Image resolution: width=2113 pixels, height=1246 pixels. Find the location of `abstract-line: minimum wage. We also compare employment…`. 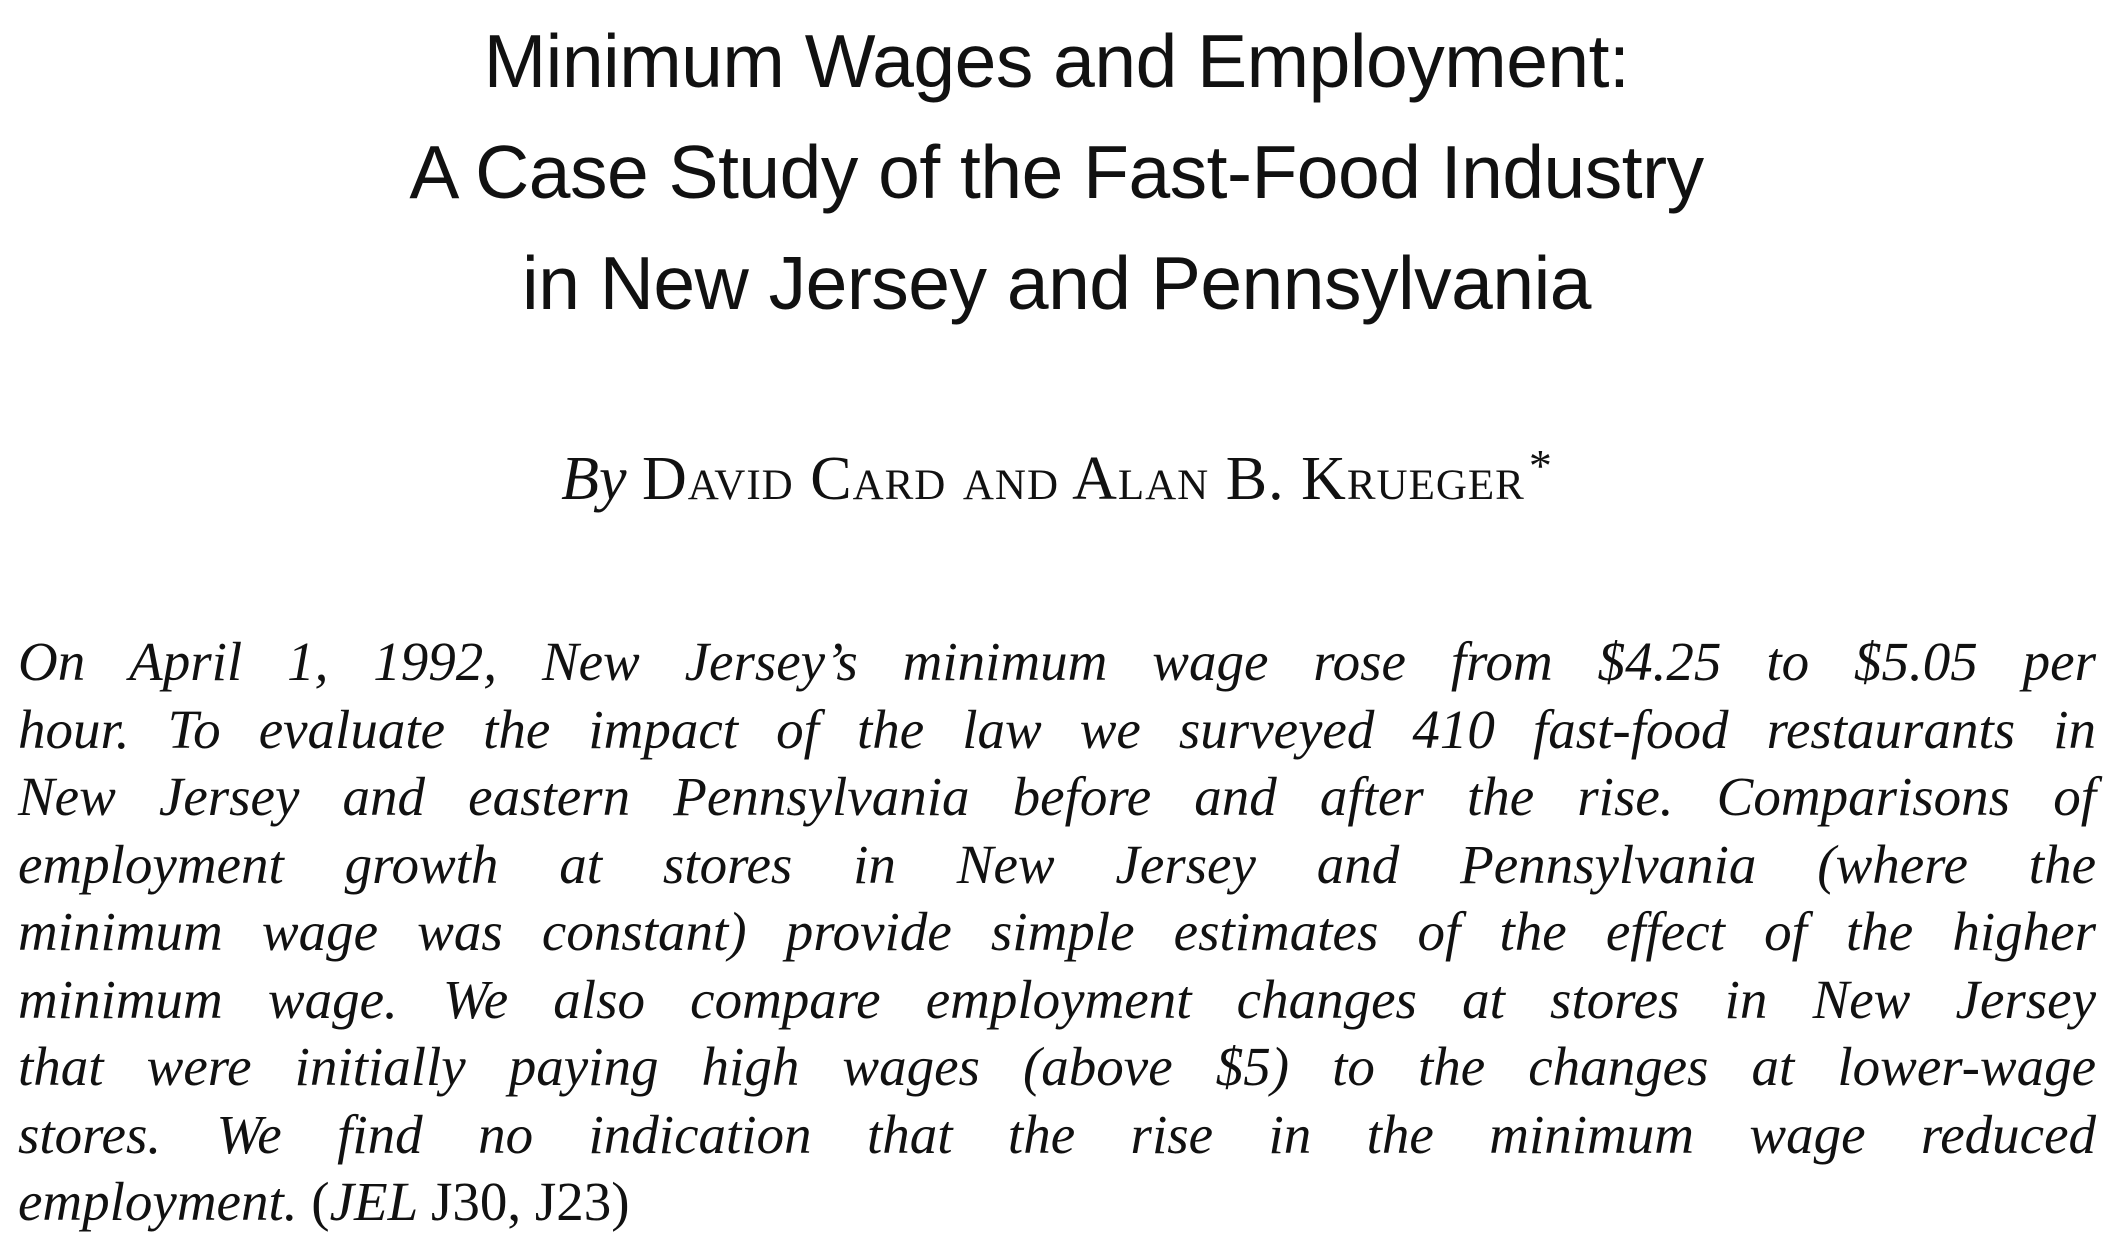

abstract-line: minimum wage. We also compare employment… is located at coordinates (1057, 999).